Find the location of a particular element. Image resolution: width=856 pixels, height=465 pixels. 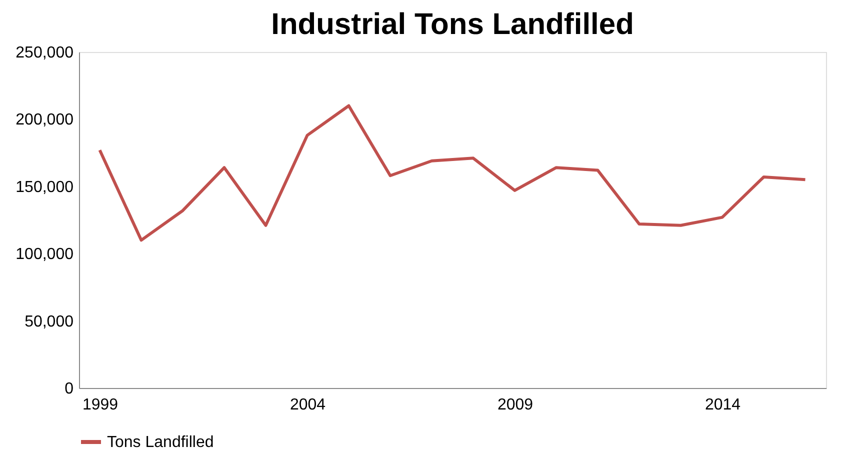

x-tick-label: 1999 is located at coordinates (100, 405).